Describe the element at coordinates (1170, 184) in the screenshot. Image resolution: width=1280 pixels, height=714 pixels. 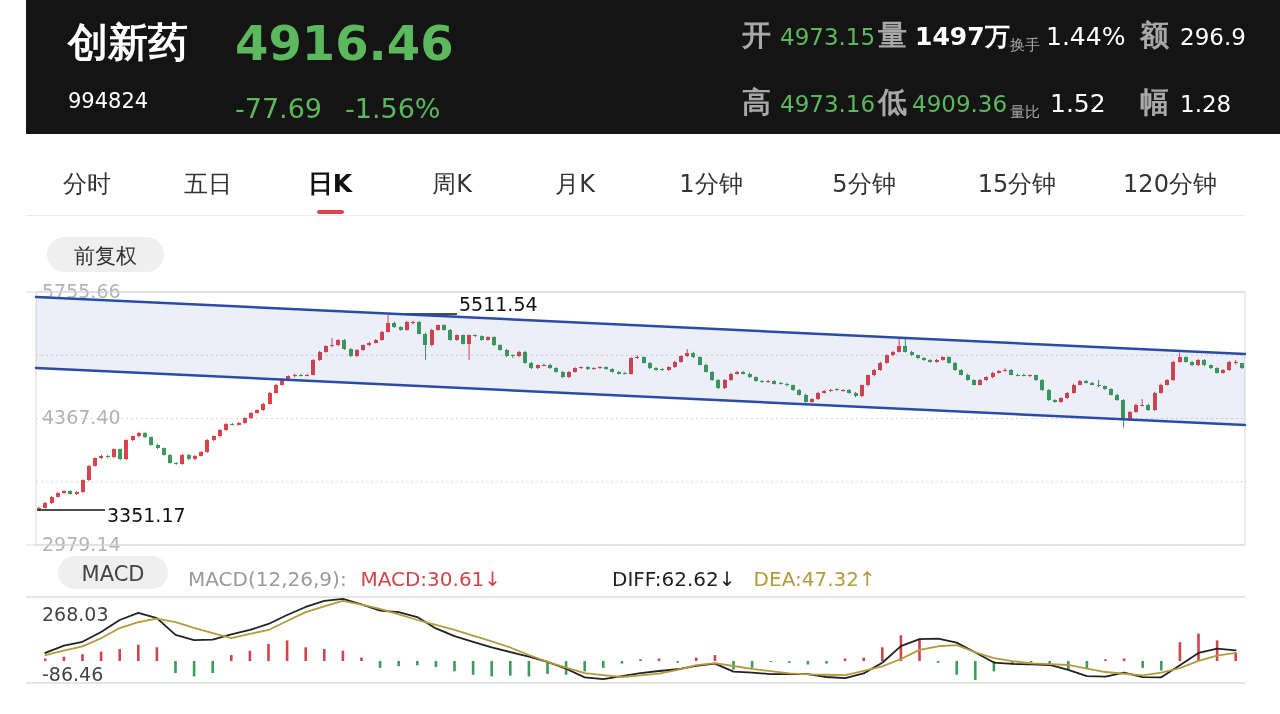
I see `text: 120分钟` at that location.